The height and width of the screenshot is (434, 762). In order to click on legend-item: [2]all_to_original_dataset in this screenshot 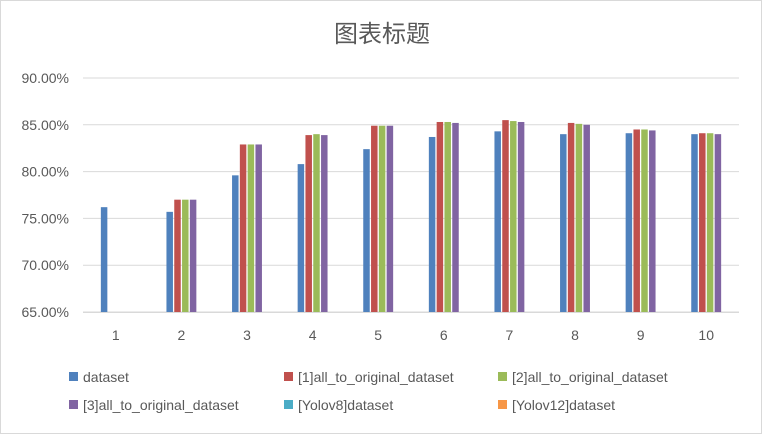, I will do `click(583, 377)`.